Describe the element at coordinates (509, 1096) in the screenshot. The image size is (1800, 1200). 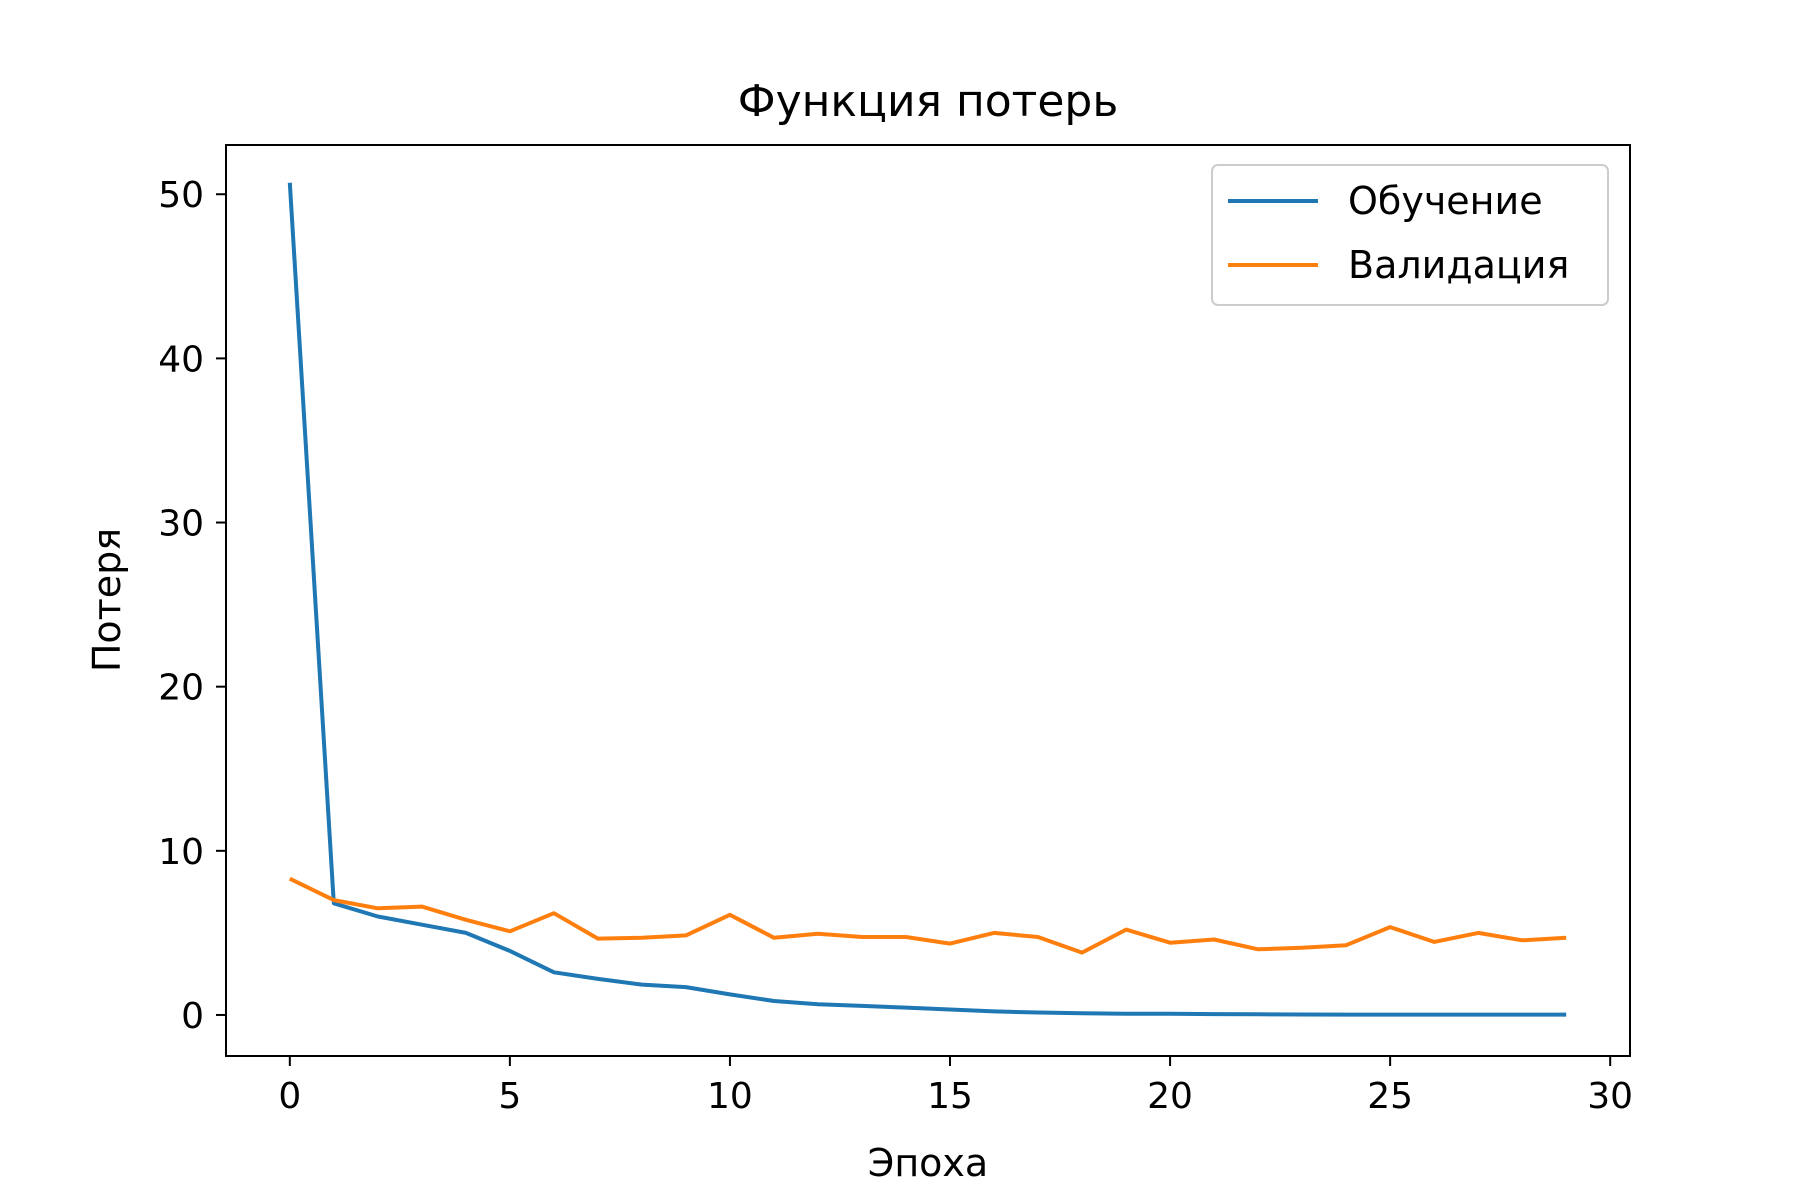
I see `x-tick-label: 5` at that location.